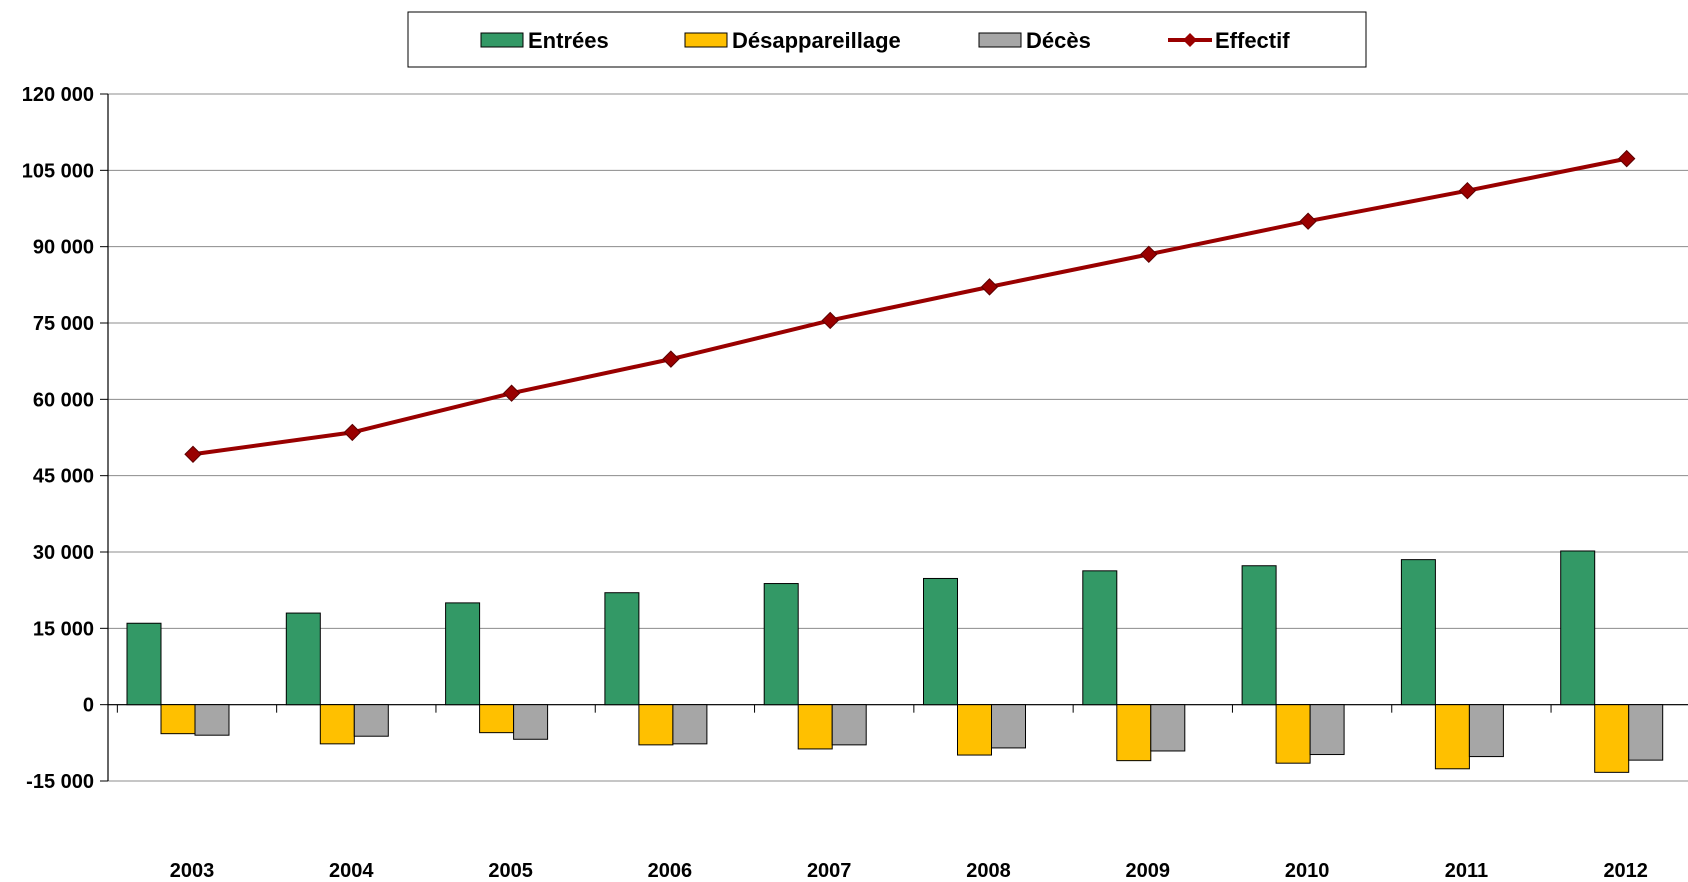 Image resolution: width=1688 pixels, height=882 pixels. Describe the element at coordinates (690, 724) in the screenshot. I see `bar-d-c-s-2006` at that location.